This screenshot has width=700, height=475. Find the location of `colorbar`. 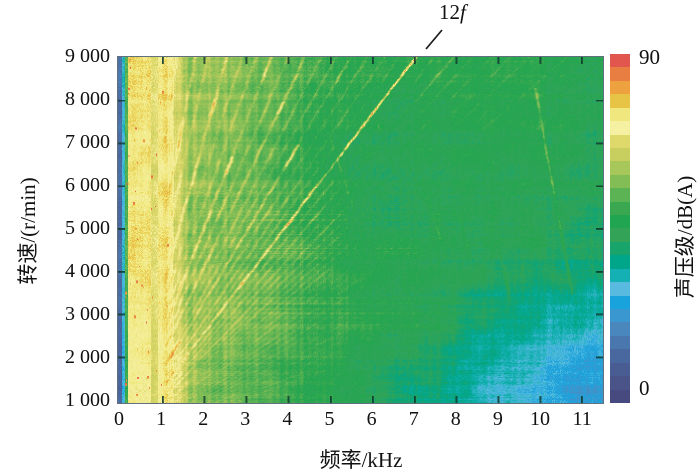

colorbar is located at coordinates (620, 228).